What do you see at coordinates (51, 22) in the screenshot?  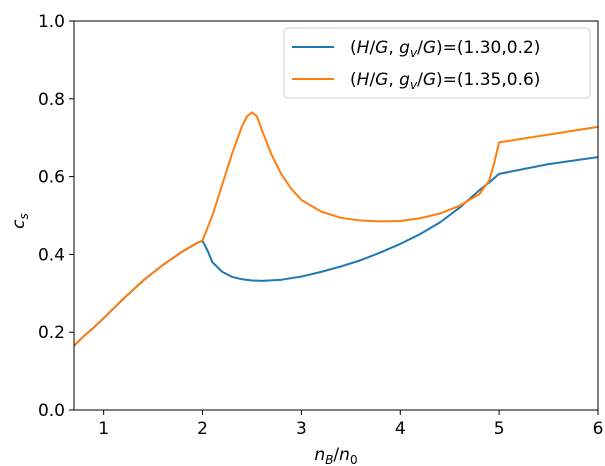 I see `y-tick-label: 1.0` at bounding box center [51, 22].